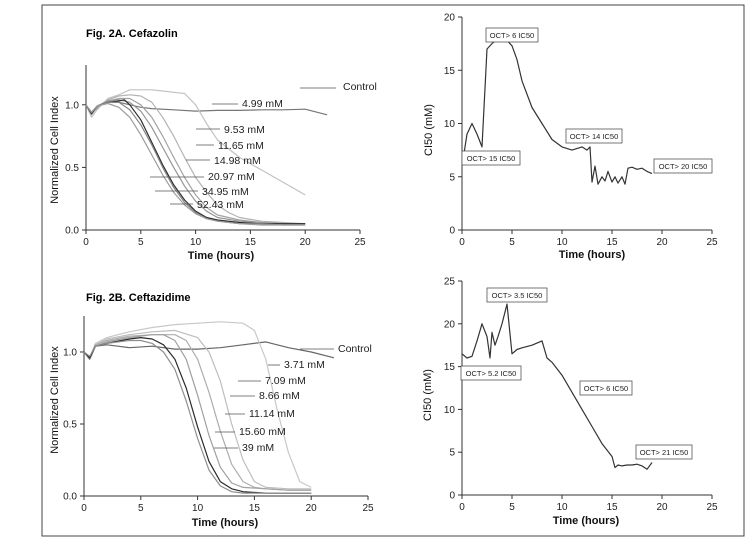 The width and height of the screenshot is (755, 543). Describe the element at coordinates (241, 146) in the screenshot. I see `concentration-label: 11.65 mM` at that location.